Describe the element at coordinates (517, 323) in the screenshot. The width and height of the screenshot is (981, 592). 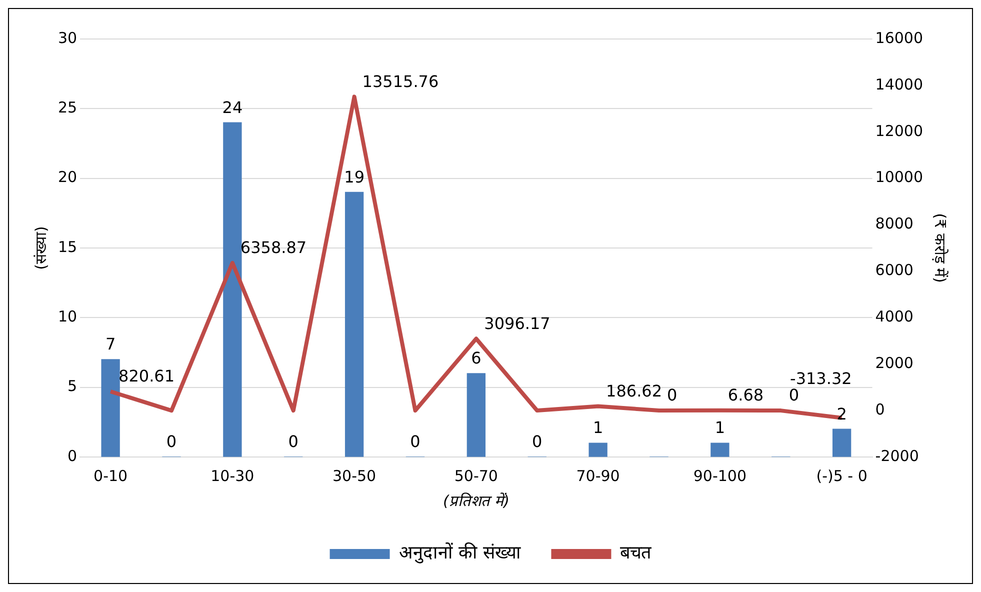
I see `data-label: 3096.17` at that location.